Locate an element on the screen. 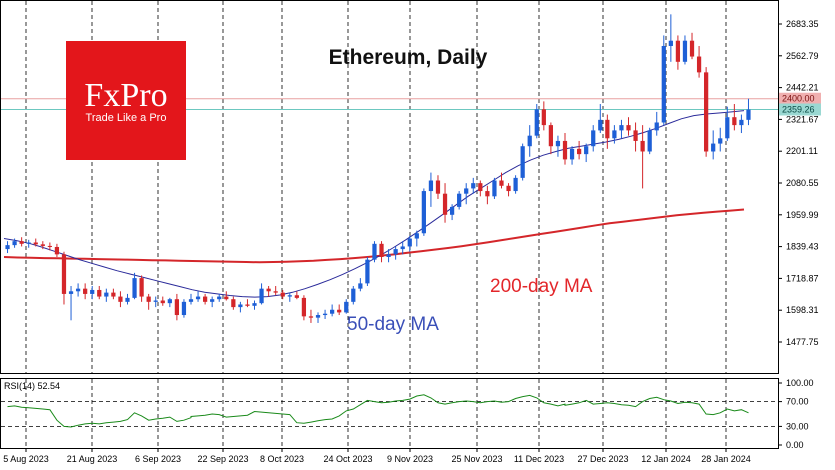 The height and width of the screenshot is (470, 835). x-tick-label: 21 Aug 2023 is located at coordinates (92, 459).